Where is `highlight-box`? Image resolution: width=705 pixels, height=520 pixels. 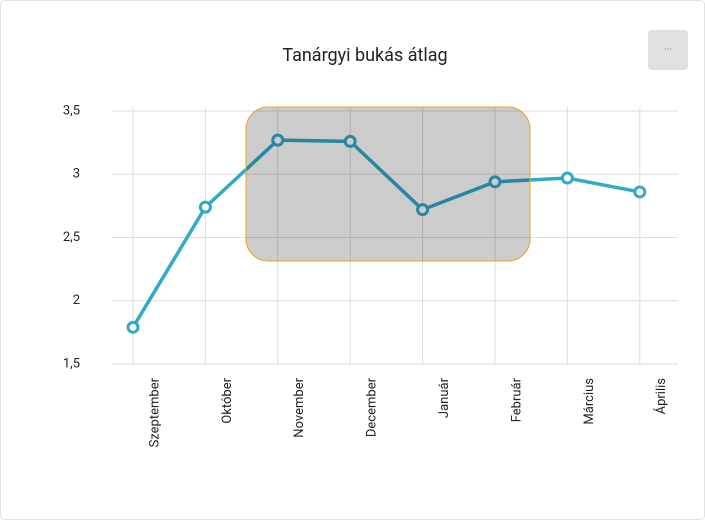 highlight-box is located at coordinates (388, 184).